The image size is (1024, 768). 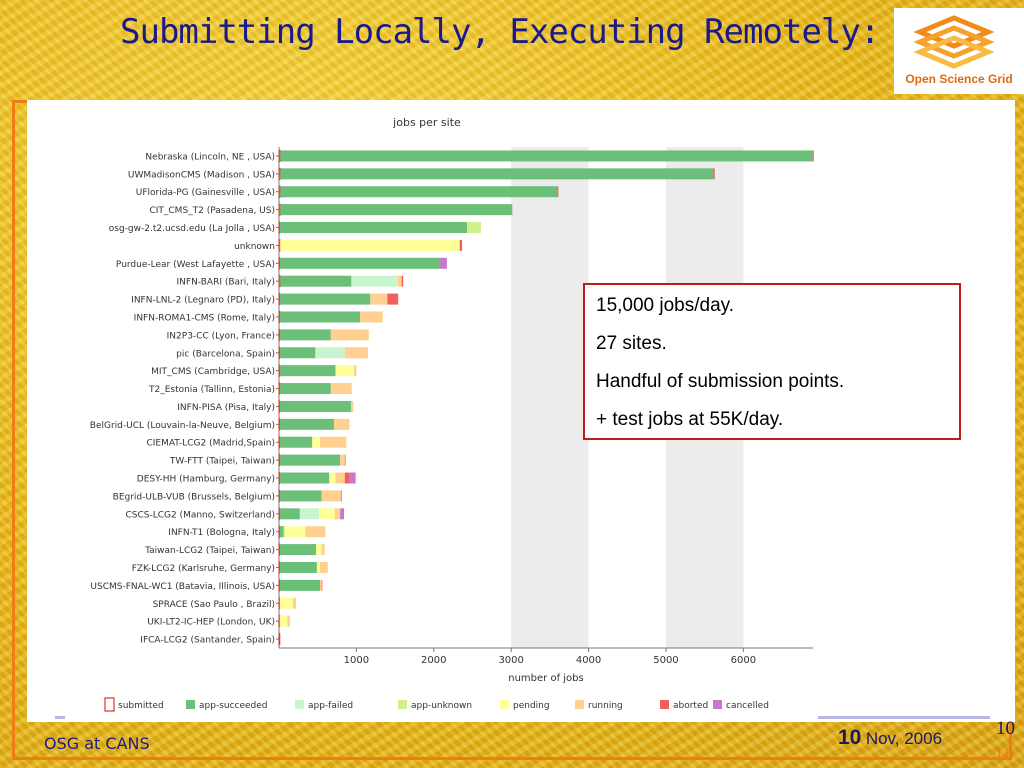 I want to click on legend-label-pending: pending, so click(x=531, y=706).